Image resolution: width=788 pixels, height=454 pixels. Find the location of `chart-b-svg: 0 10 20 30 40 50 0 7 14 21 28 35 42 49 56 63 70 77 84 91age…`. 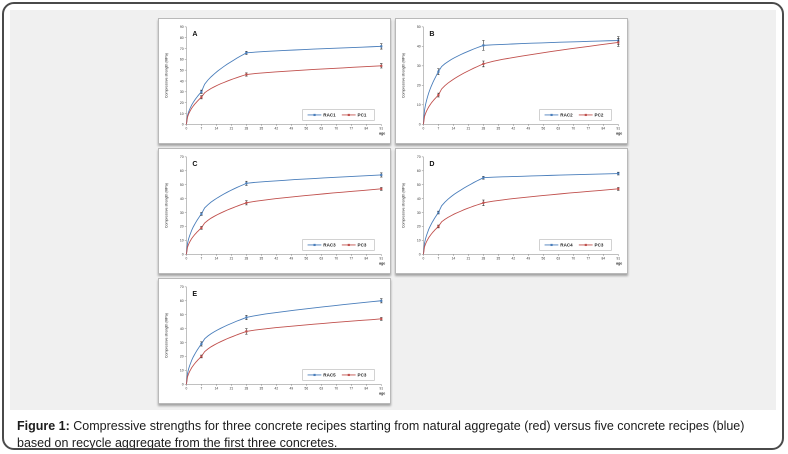

chart-b-svg: 0 10 20 30 40 50 0 7 14 21 28 35 42 49 56 63 70 77 84 91age… is located at coordinates (512, 80).